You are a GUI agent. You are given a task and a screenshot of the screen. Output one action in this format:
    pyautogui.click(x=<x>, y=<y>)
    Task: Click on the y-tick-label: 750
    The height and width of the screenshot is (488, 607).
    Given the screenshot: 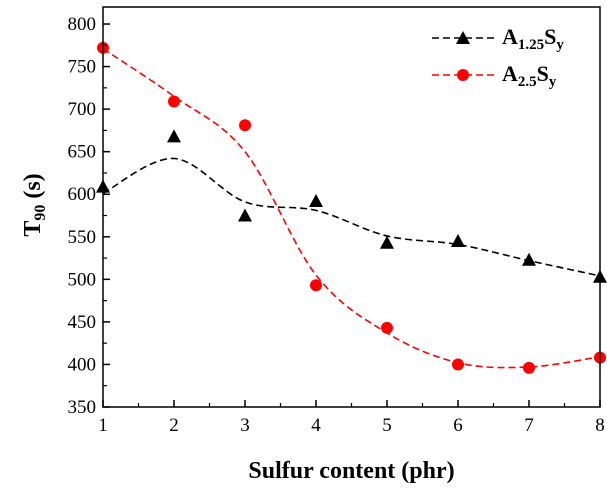 What is the action you would take?
    pyautogui.click(x=82, y=67)
    